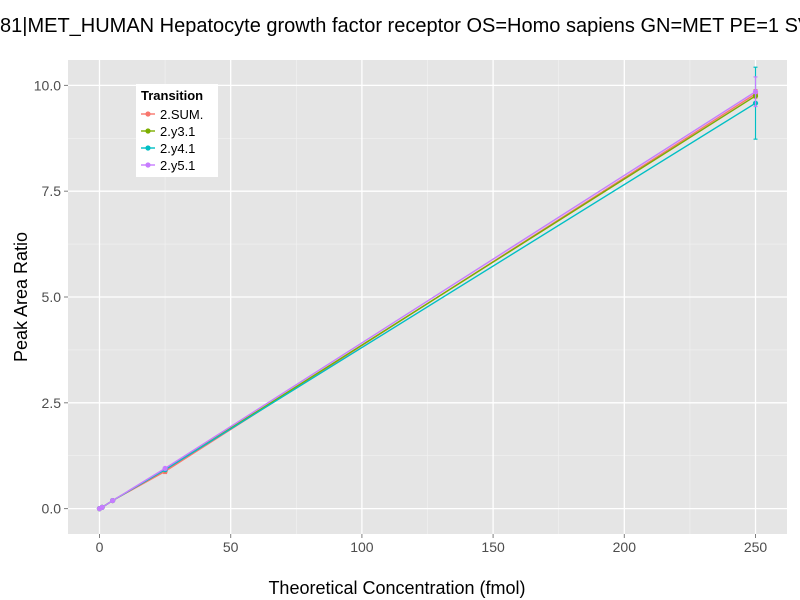  I want to click on y-axis: 0.0 2.5 5.0 7.5 10.0, so click(51, 297).